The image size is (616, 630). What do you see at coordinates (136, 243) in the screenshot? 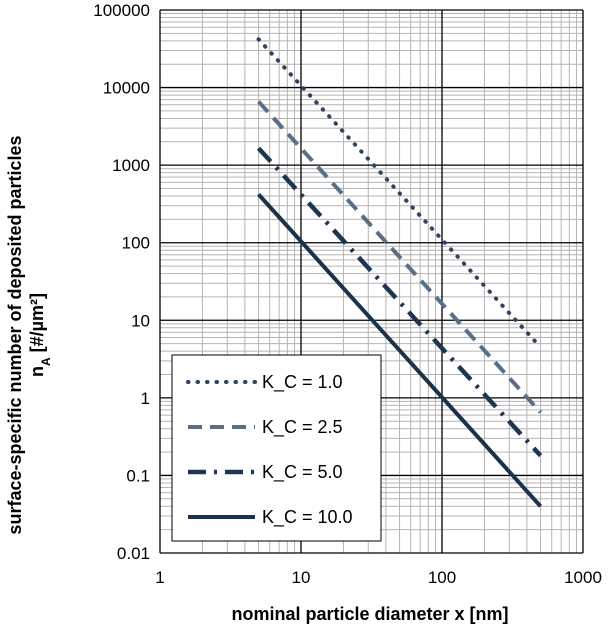
I see `y-tick-label: 100` at bounding box center [136, 243].